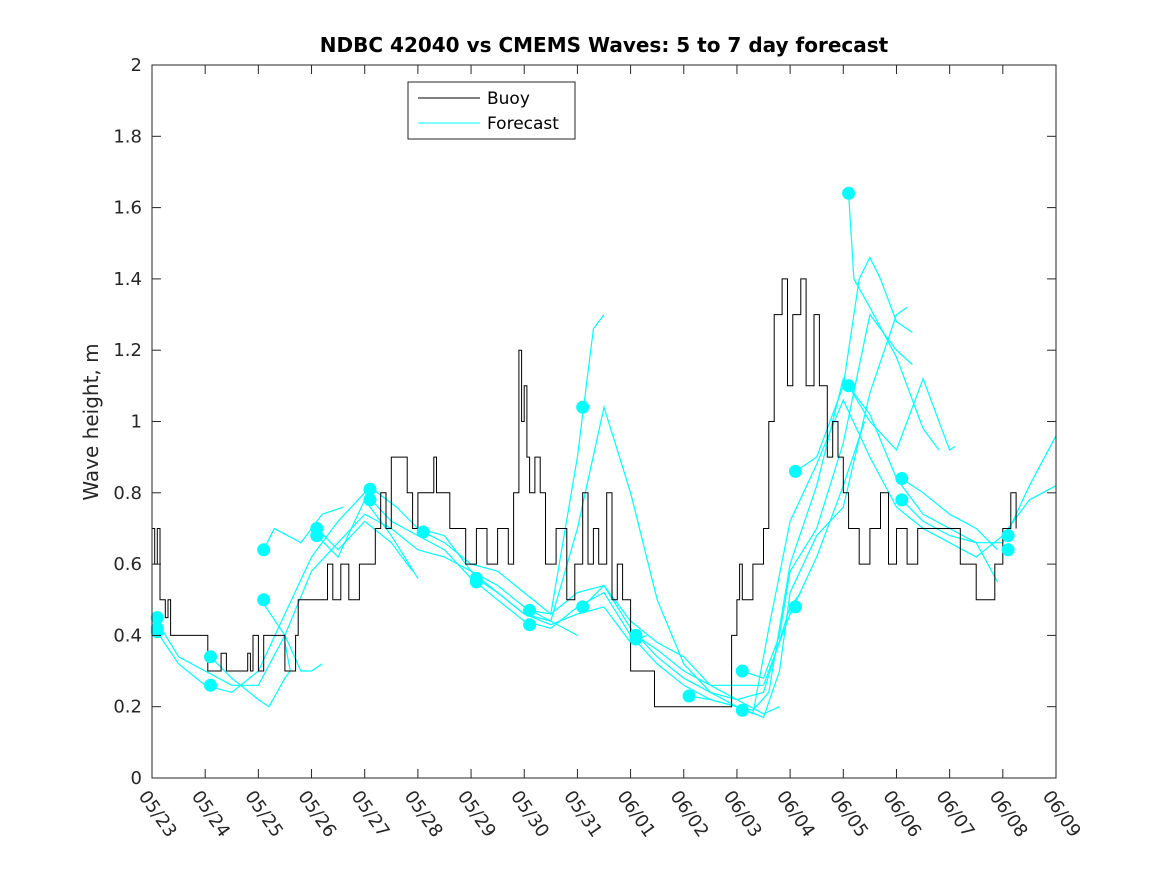  I want to click on legend: Buoy Forecast, so click(491, 110).